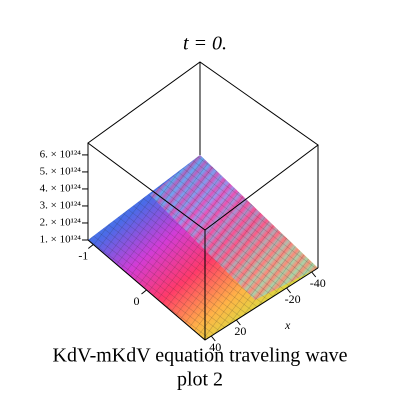 The height and width of the screenshot is (400, 400). What do you see at coordinates (61, 240) in the screenshot?
I see `z-tick-label: 1. × 10¹²⁴` at bounding box center [61, 240].